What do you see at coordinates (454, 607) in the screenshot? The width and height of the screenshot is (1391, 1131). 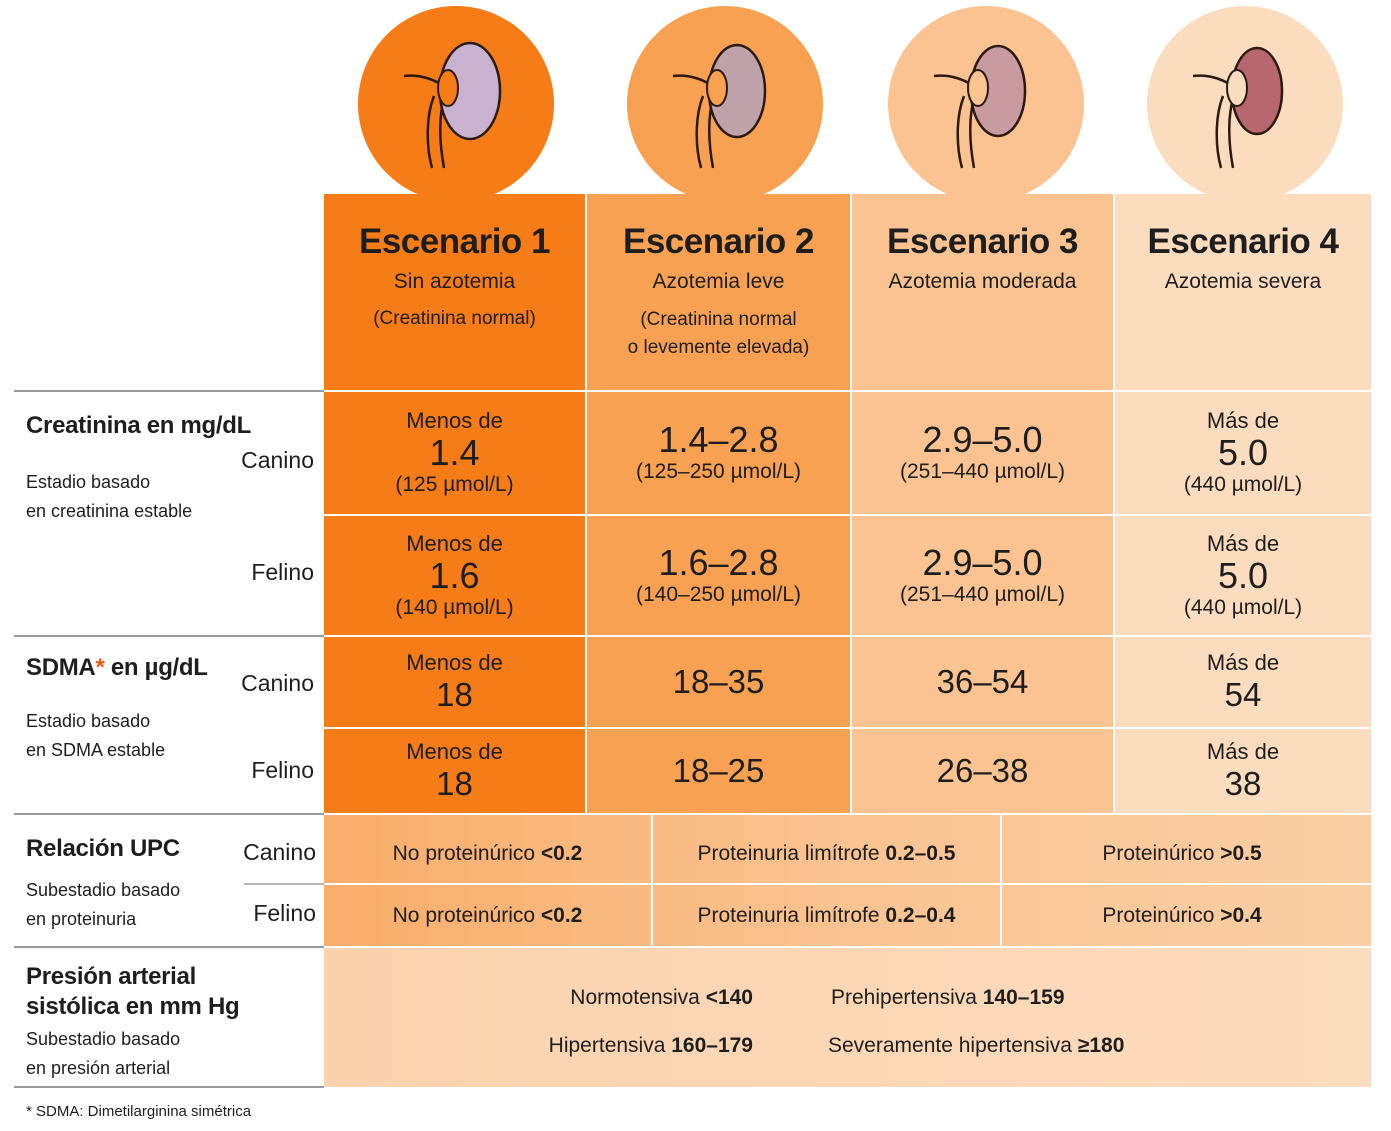 I see `value-unit: (140 µmol/L)` at bounding box center [454, 607].